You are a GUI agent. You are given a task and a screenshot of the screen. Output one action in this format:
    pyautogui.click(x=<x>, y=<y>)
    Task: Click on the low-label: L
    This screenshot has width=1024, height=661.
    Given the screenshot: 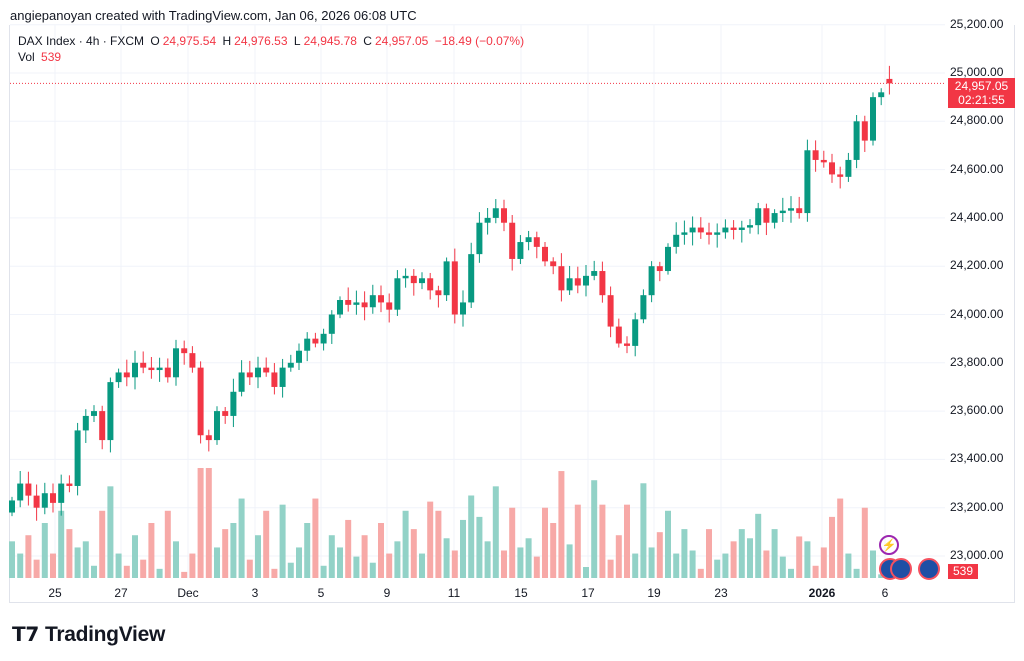 What is the action you would take?
    pyautogui.click(x=297, y=41)
    